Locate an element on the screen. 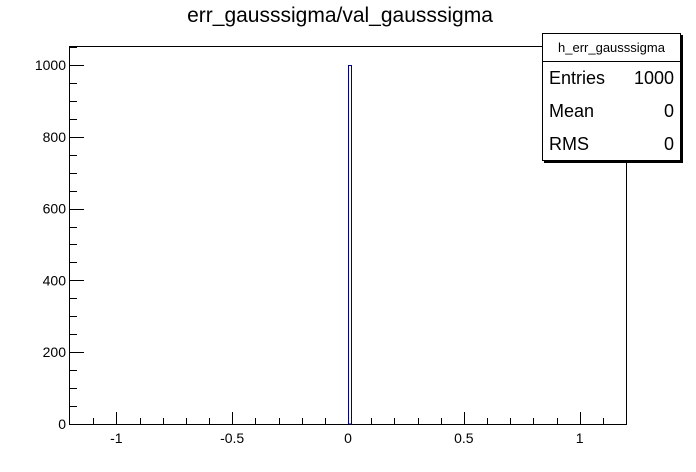 The width and height of the screenshot is (696, 472). stats-entries-label: Entries is located at coordinates (577, 78).